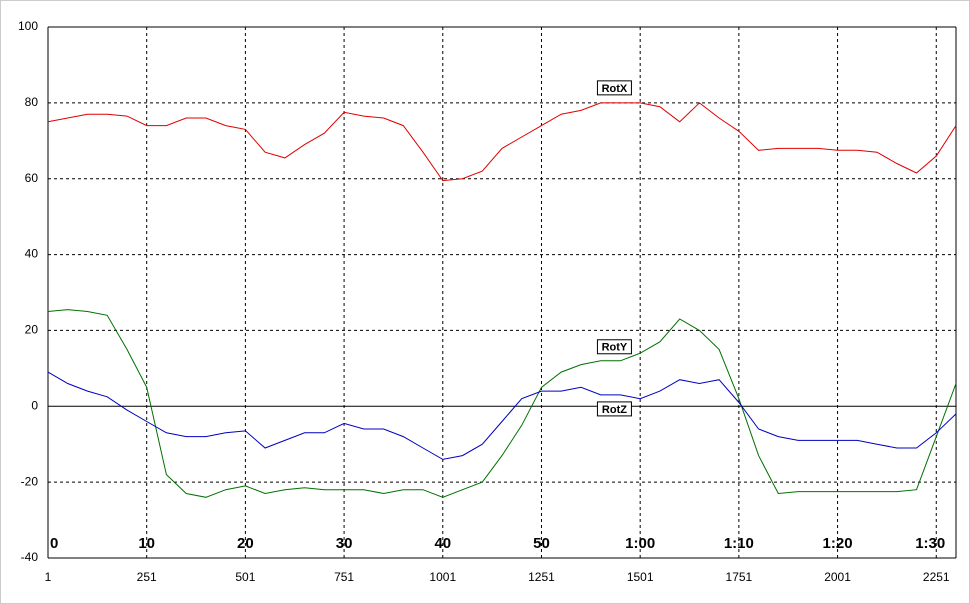 This screenshot has height=604, width=970. What do you see at coordinates (28, 26) in the screenshot?
I see `y-tick-label: 100` at bounding box center [28, 26].